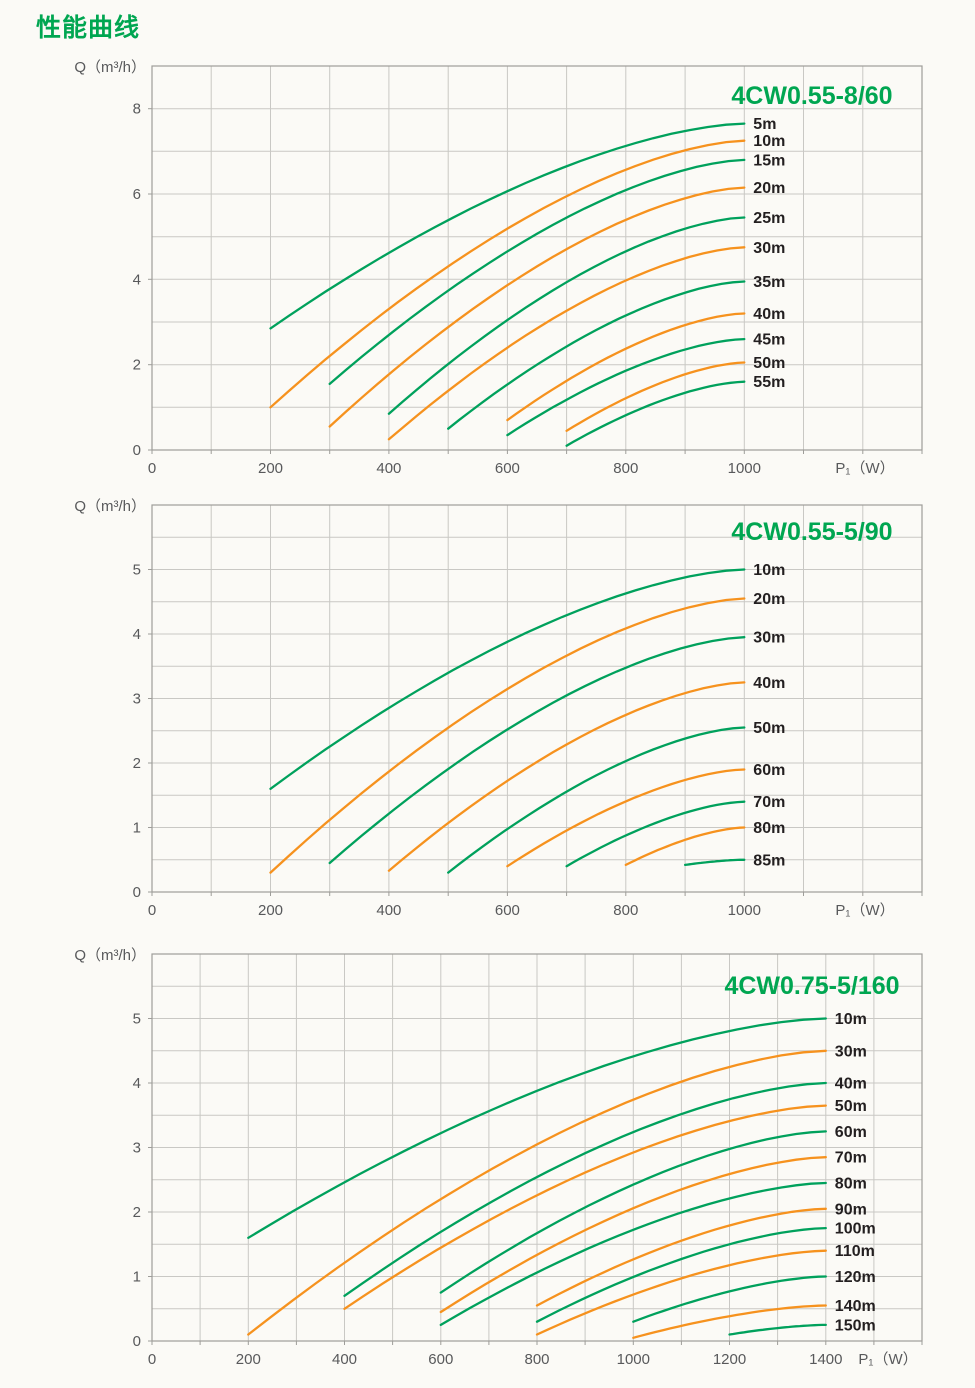 The image size is (975, 1388). I want to click on curve-label-35m: 35m, so click(769, 282).